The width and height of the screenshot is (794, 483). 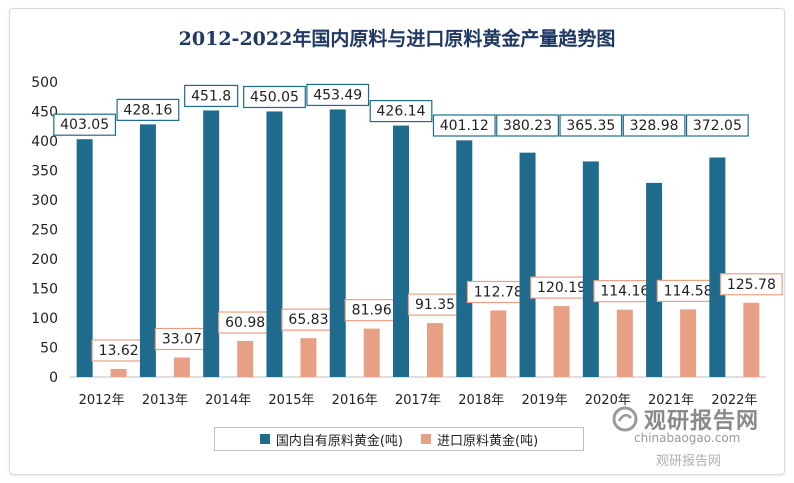 What do you see at coordinates (44, 113) in the screenshot?
I see `y-tick-label: 450` at bounding box center [44, 113].